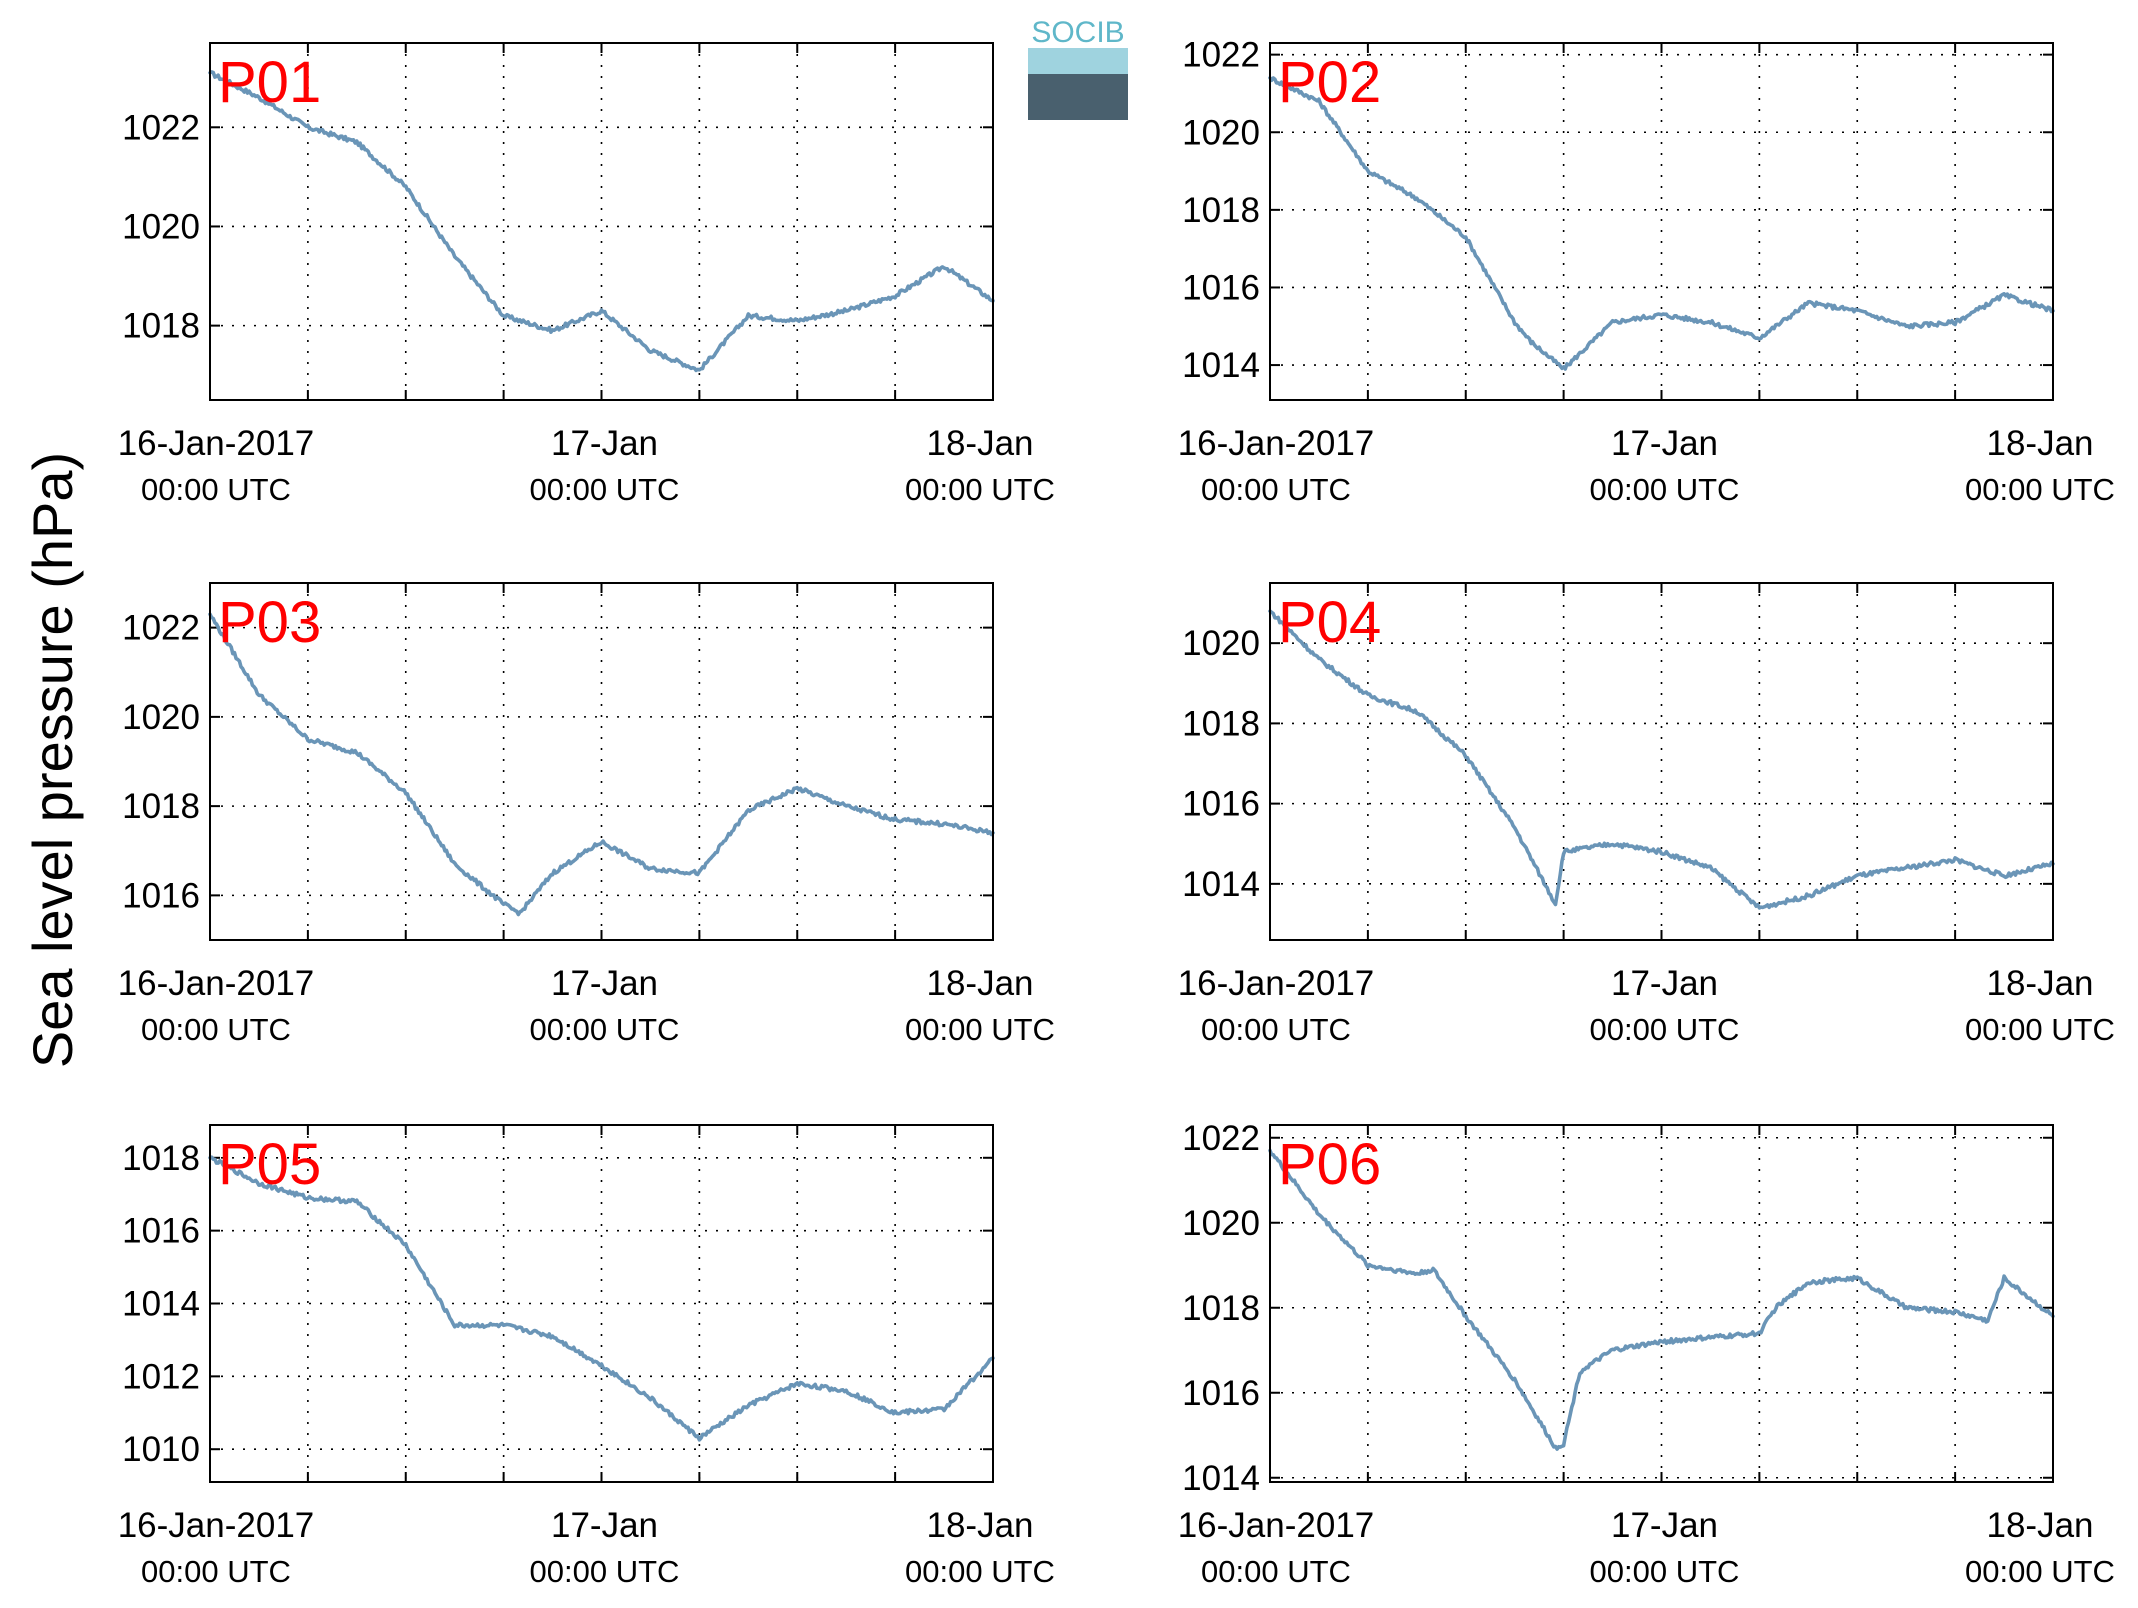  What do you see at coordinates (1329, 622) in the screenshot?
I see `panel-label: P04` at bounding box center [1329, 622].